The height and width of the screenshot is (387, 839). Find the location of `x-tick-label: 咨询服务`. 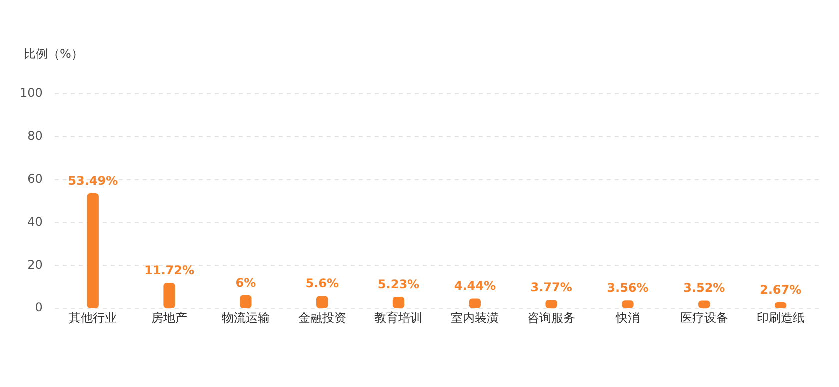

x-tick-label: 咨询服务 is located at coordinates (552, 317).